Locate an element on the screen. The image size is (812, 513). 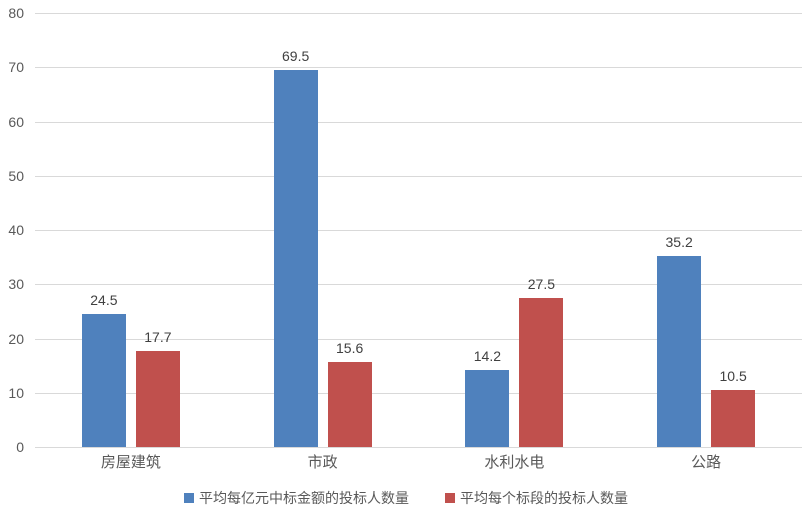
bar-series1-cat2 is located at coordinates (295, 258).